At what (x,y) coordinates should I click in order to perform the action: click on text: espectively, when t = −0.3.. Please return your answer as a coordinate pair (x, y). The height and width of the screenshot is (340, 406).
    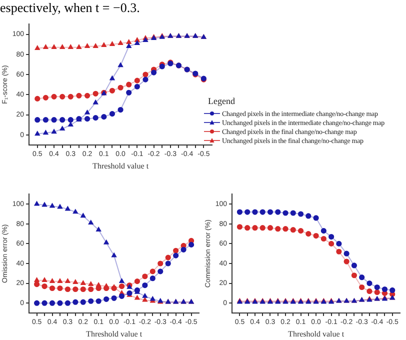
    Looking at the image, I should click on (70, 8).